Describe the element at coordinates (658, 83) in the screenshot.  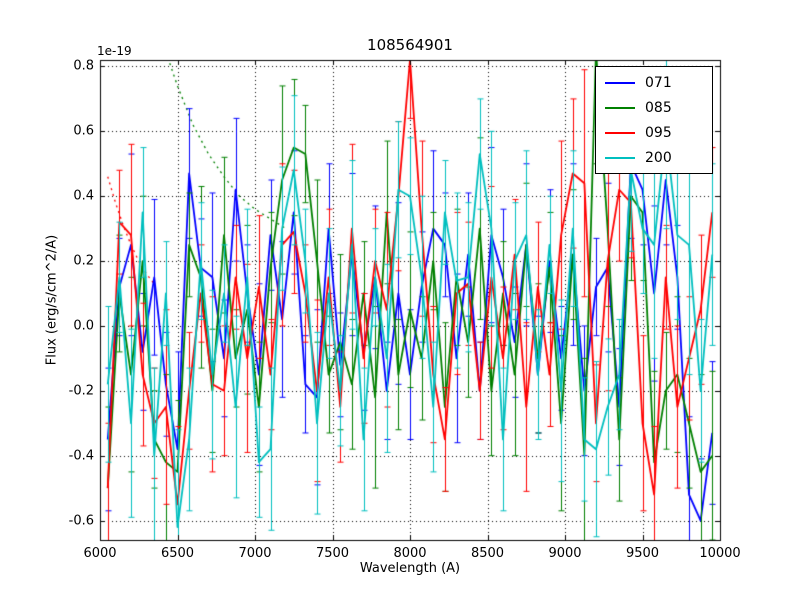
I see `legend-label: 071` at that location.